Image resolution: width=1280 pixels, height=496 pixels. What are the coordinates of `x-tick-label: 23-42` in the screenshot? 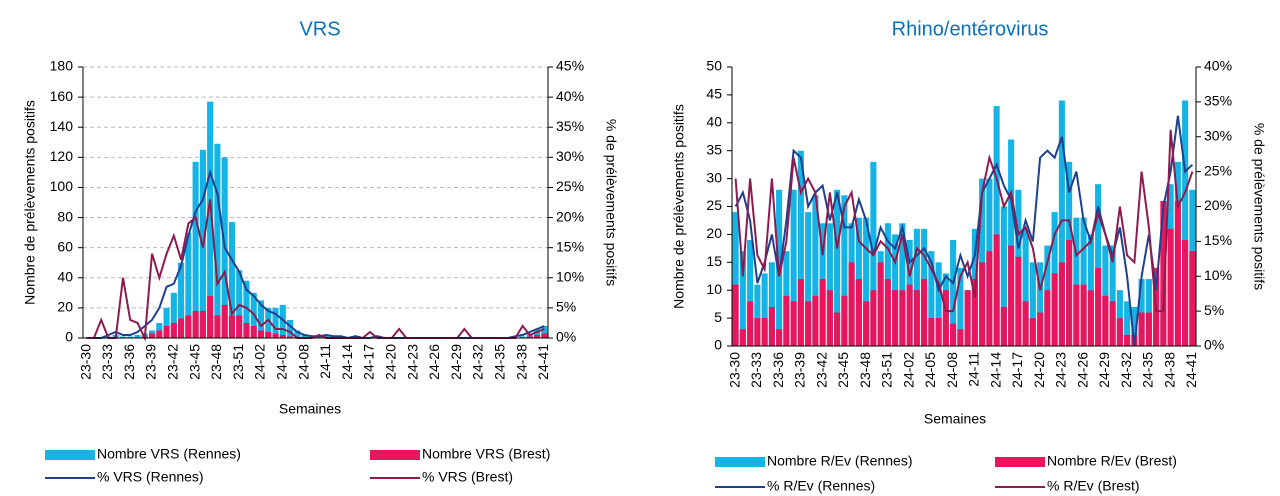 It's located at (821, 370).